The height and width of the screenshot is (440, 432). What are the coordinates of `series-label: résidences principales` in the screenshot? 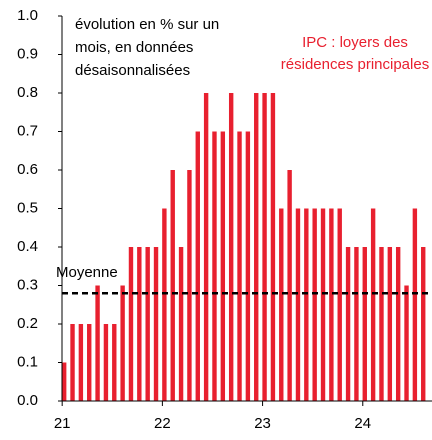 It's located at (355, 64).